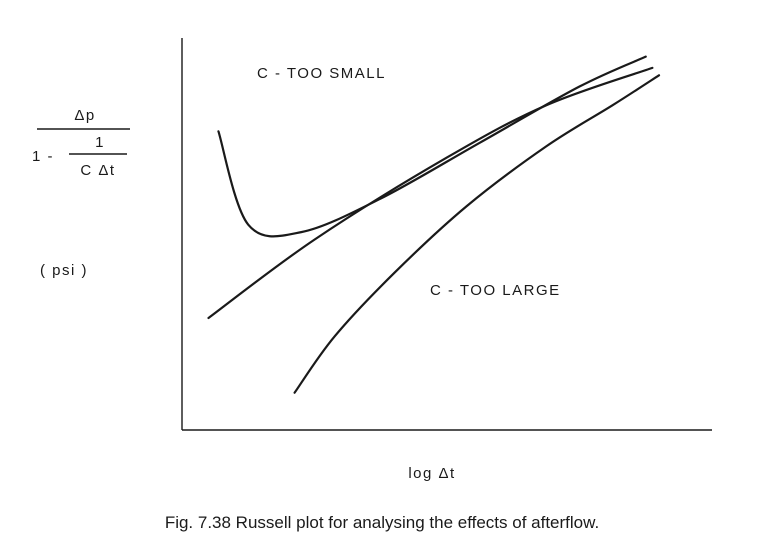 The height and width of the screenshot is (551, 778). I want to click on x-axis-label: log Δt, so click(431, 473).